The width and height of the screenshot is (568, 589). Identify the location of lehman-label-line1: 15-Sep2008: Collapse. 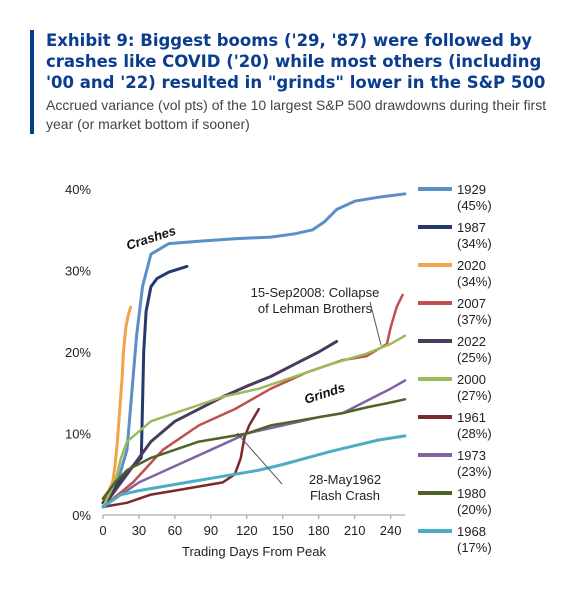
(315, 292).